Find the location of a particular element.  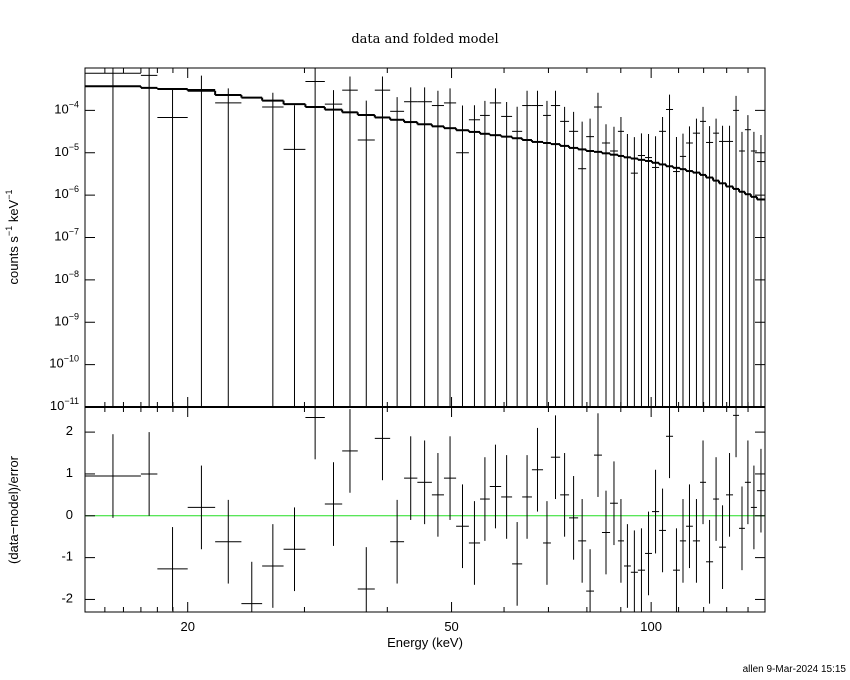

footer: allen 9-Mar-2024 15:15 is located at coordinates (795, 669).